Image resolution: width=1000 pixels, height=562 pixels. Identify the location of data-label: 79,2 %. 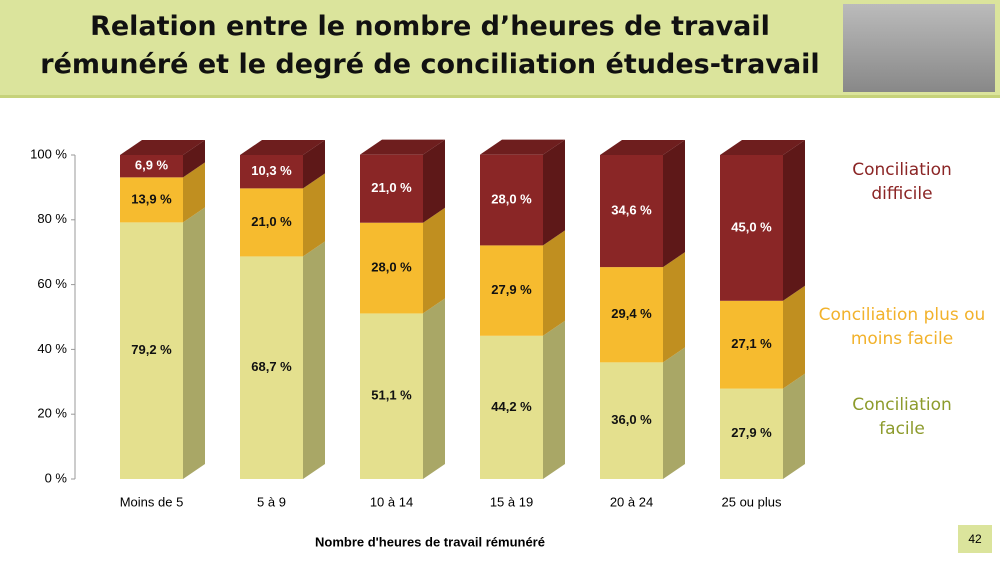
(151, 349).